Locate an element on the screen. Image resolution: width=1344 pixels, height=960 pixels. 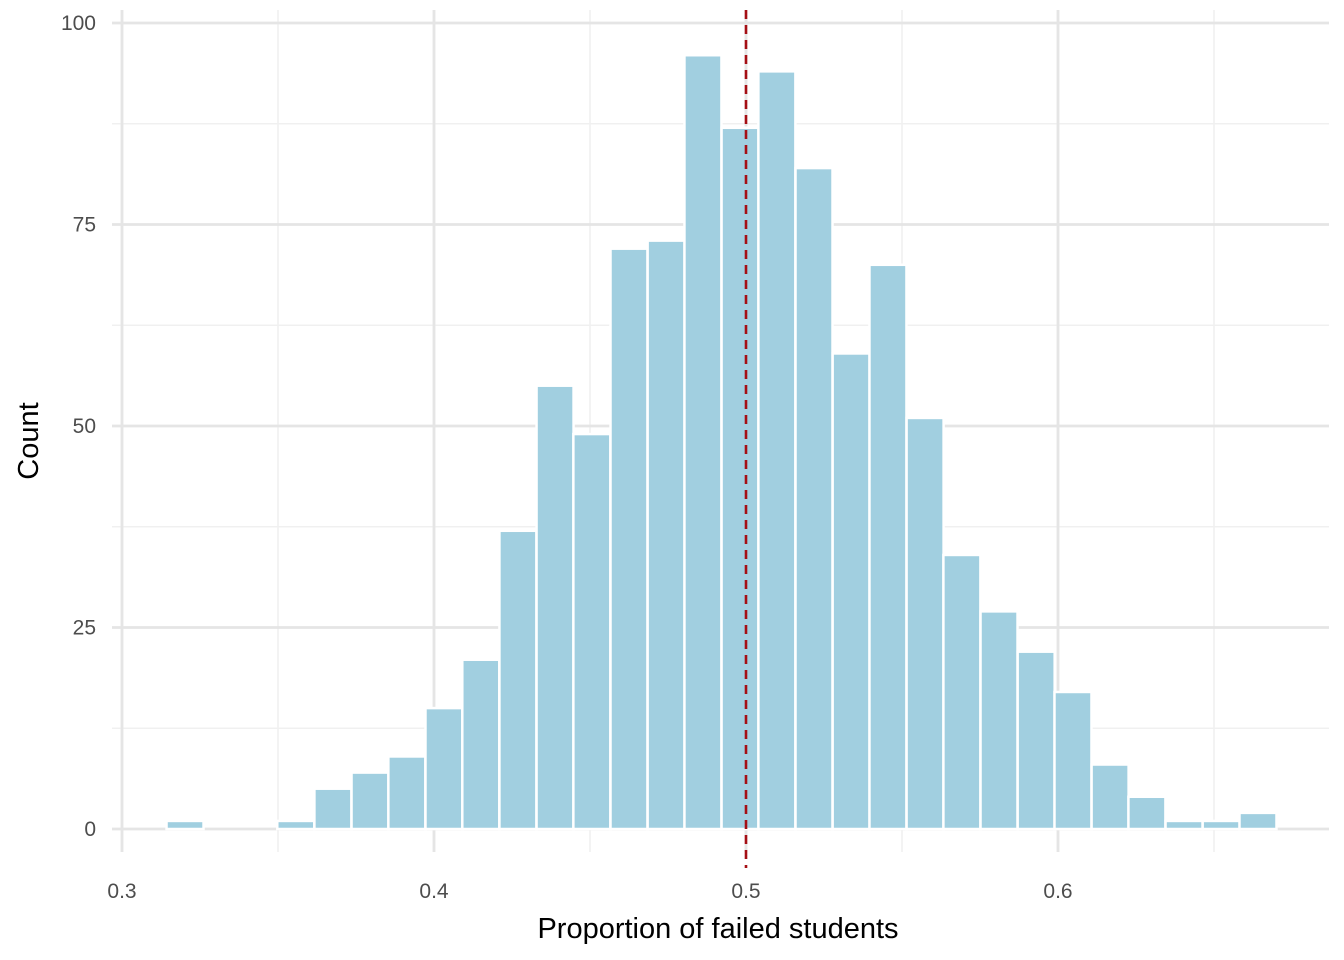
x-axis-ticks: 0.3 0.4 0.5 0.6 is located at coordinates (589, 891).